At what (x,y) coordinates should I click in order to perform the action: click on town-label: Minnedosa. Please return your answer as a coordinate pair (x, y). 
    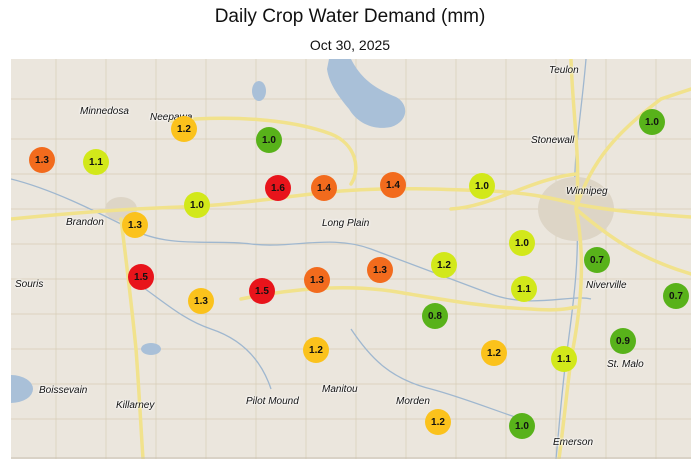
    Looking at the image, I should click on (104, 111).